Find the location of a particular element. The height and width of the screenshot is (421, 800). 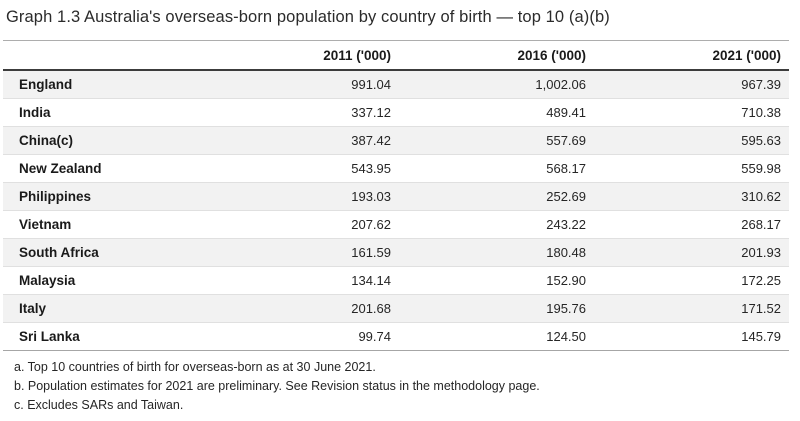

cell-2011: 134.14 is located at coordinates (371, 280).